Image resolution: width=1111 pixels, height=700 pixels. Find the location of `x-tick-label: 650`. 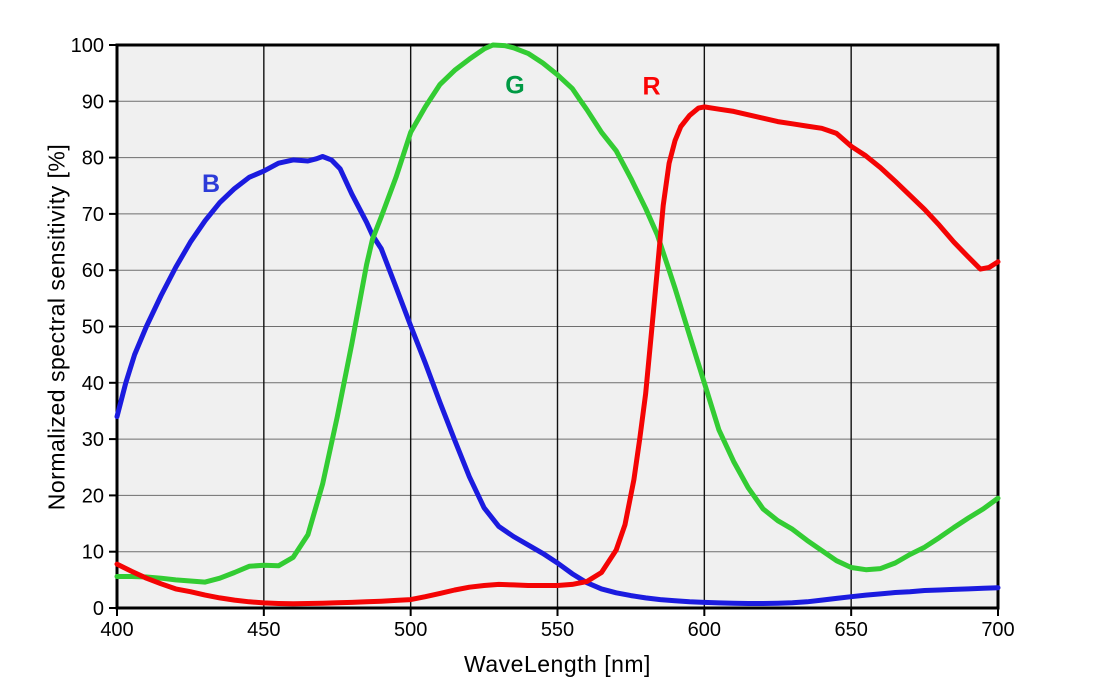

x-tick-label: 650 is located at coordinates (850, 630).